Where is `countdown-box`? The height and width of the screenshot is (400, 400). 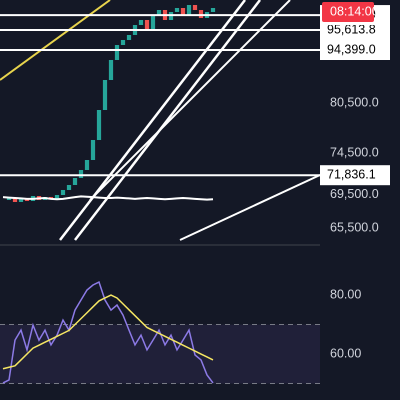
countdown-box is located at coordinates (348, 12).